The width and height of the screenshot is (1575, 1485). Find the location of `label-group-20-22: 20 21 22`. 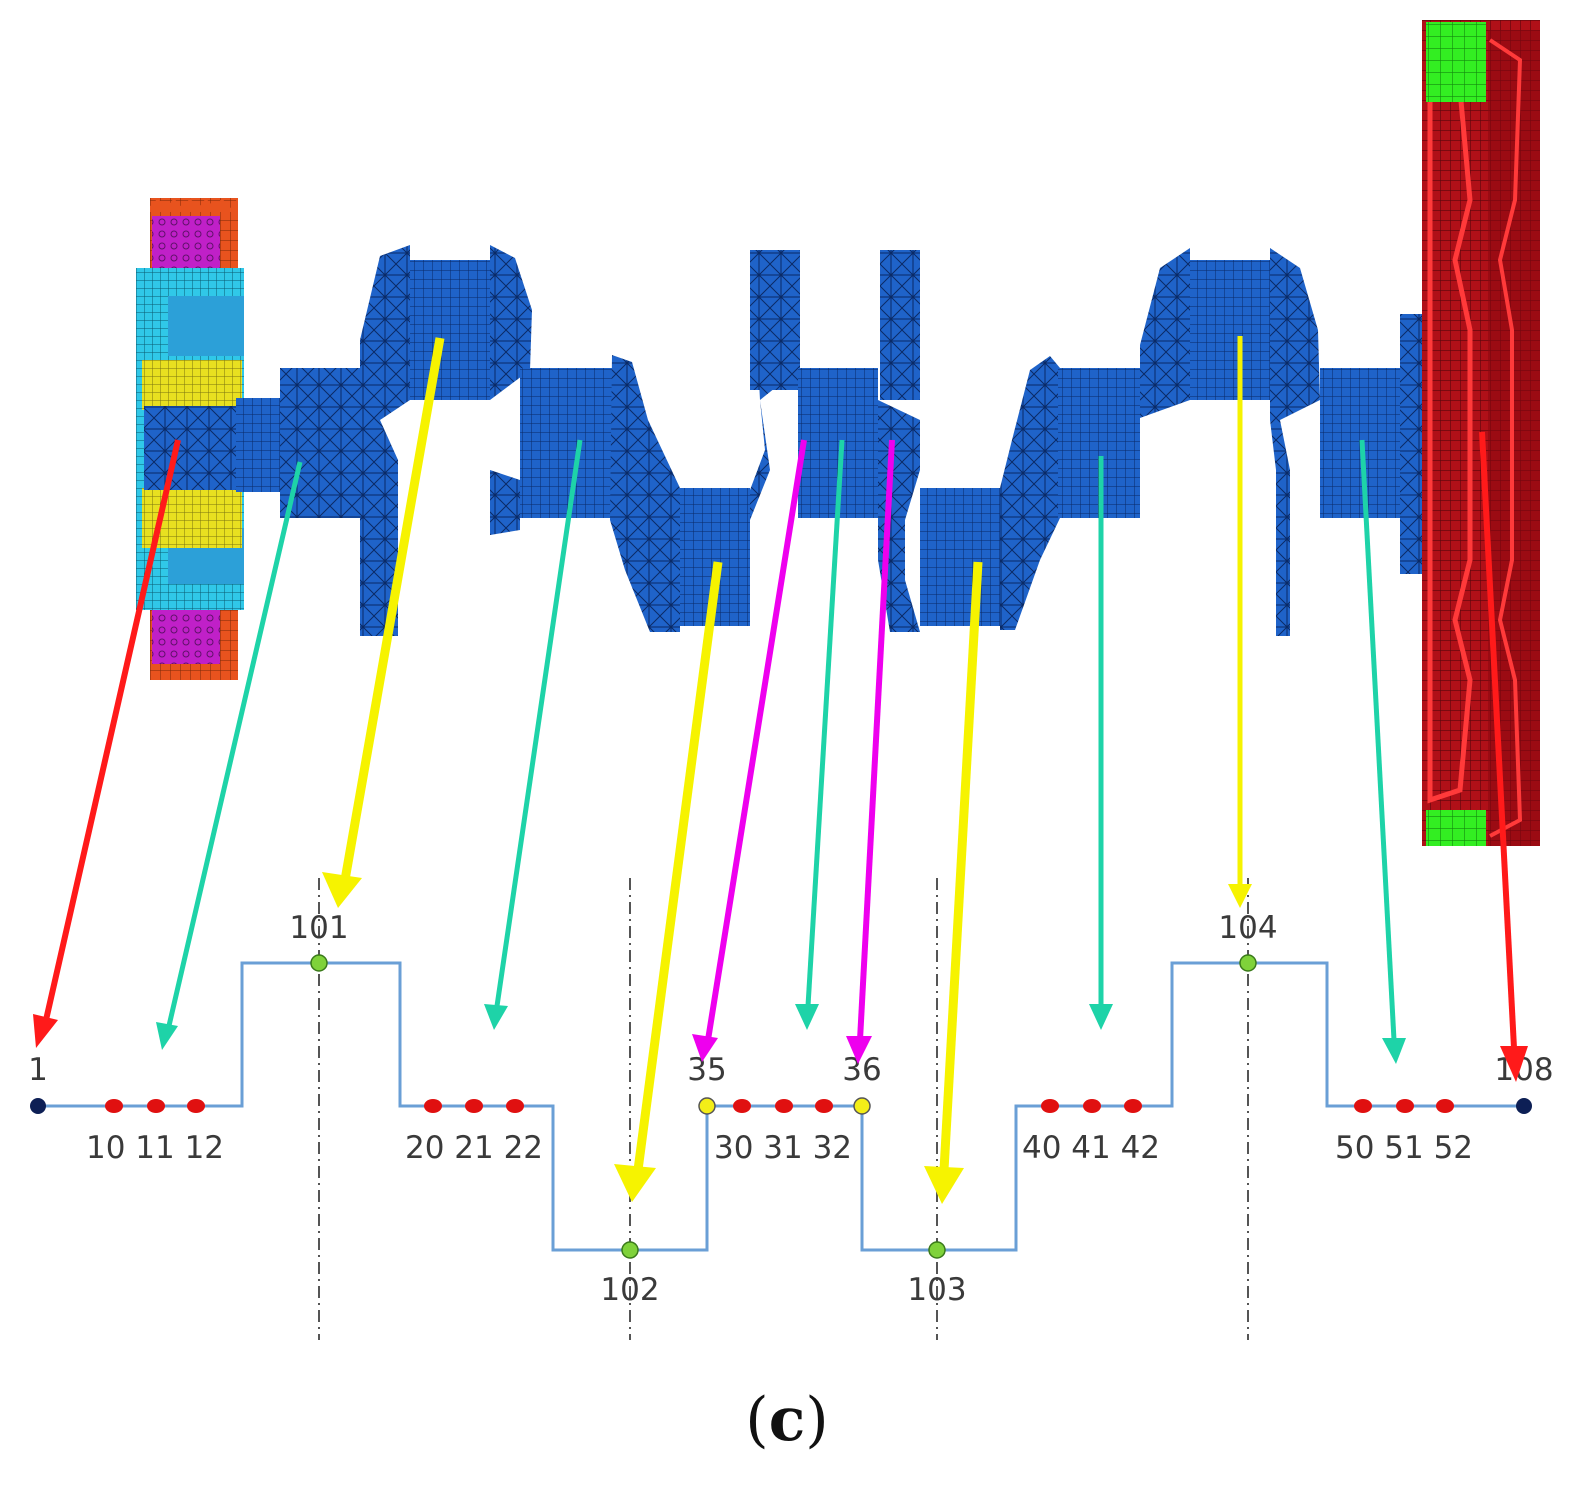

label-group-20-22: 20 21 22 is located at coordinates (474, 1148).